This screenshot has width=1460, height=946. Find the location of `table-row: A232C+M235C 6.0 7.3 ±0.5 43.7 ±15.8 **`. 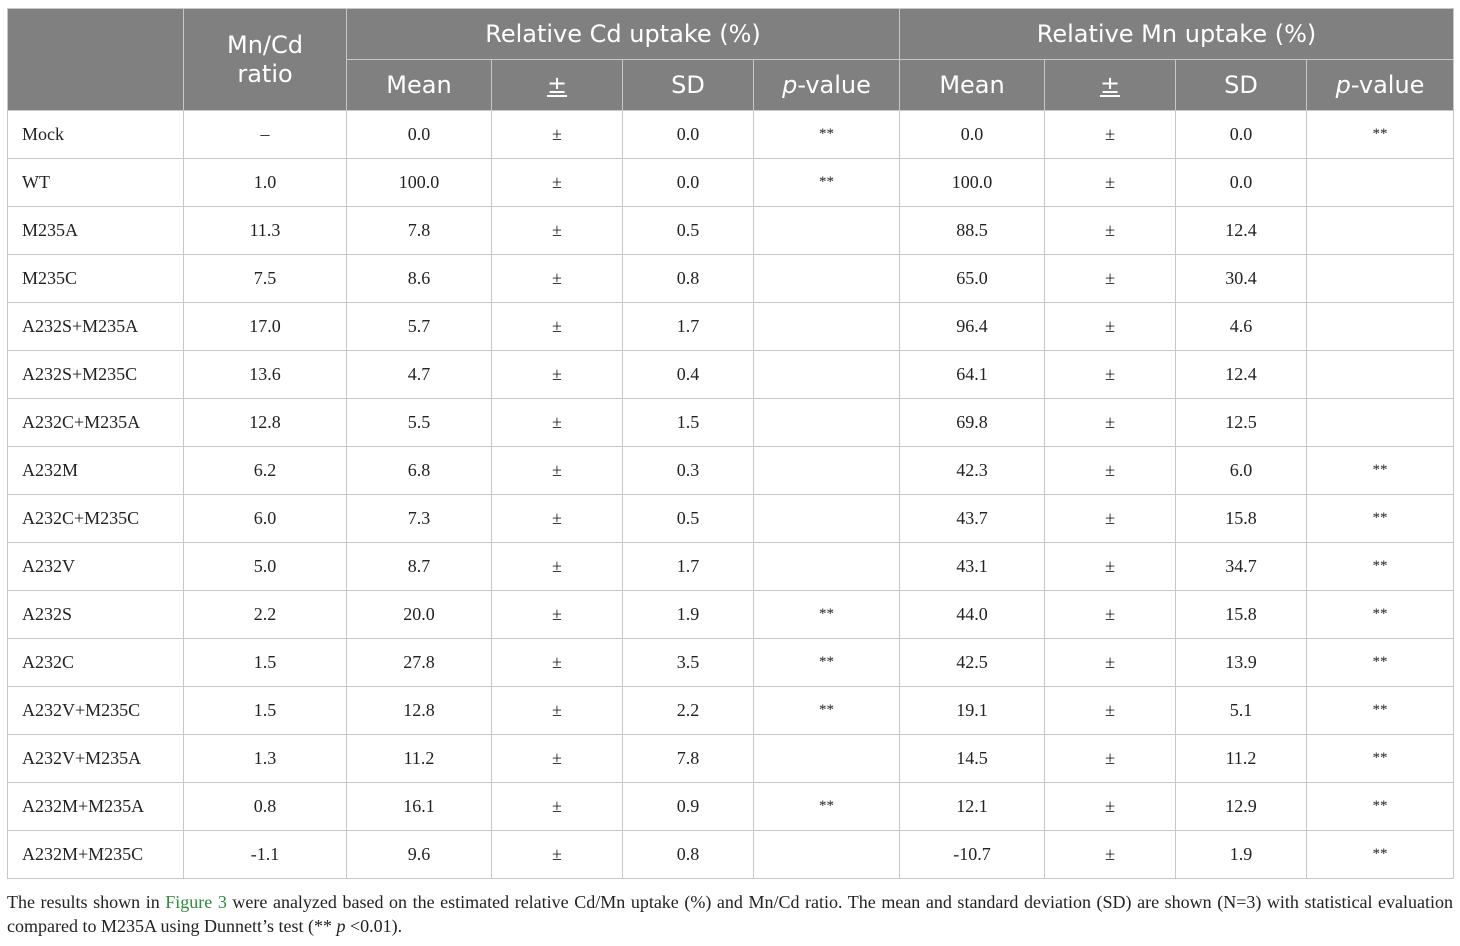

table-row: A232C+M235C 6.0 7.3 ±0.5 43.7 ±15.8 ** is located at coordinates (731, 518).